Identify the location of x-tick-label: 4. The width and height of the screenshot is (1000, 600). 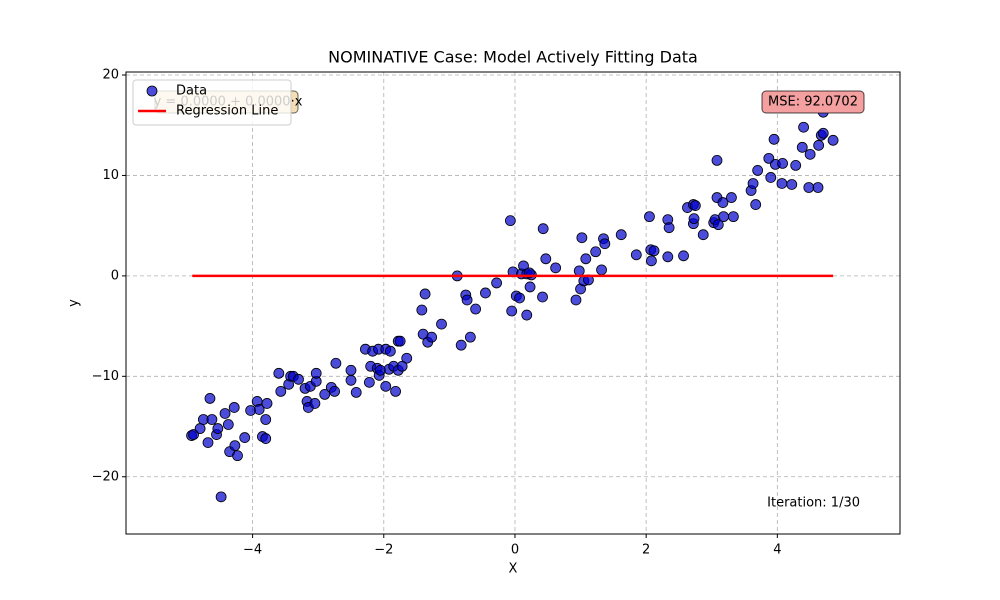
(777, 550).